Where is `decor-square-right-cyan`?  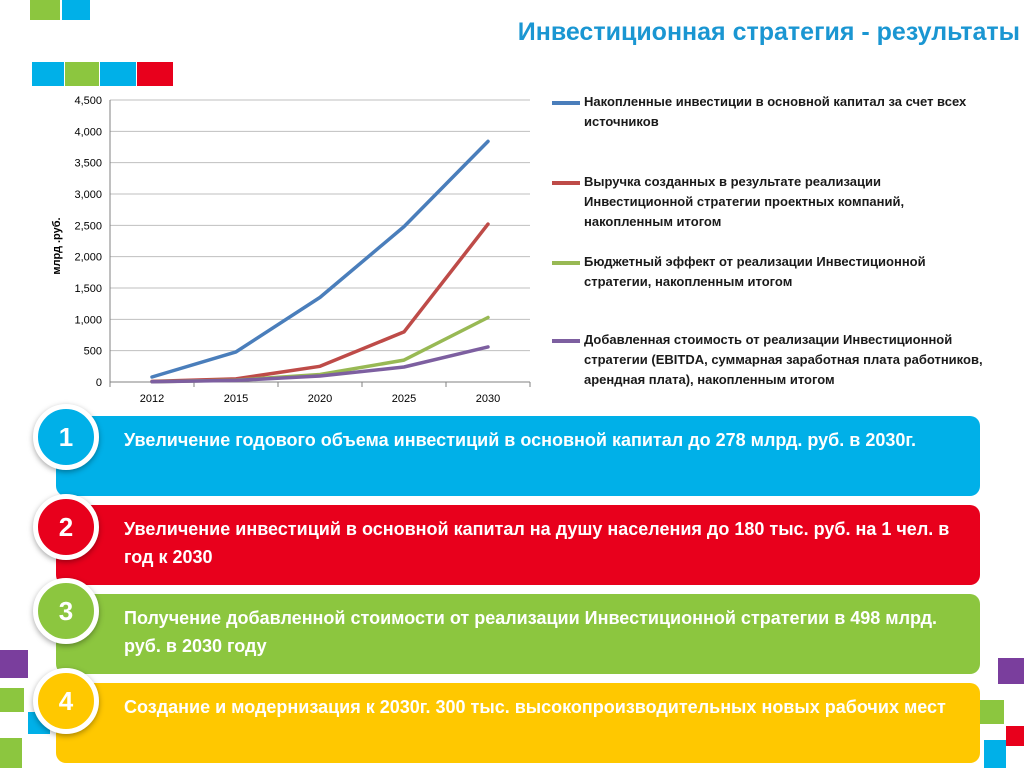
decor-square-right-cyan is located at coordinates (995, 754).